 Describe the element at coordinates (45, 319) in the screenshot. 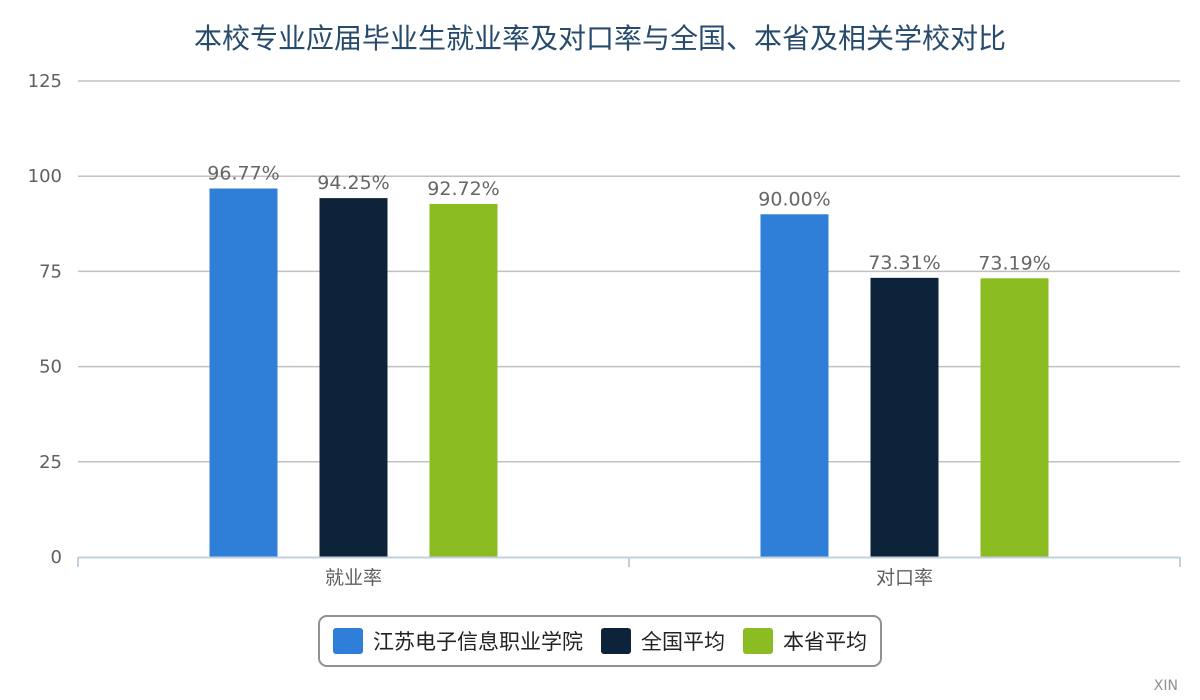

I see `y-axis-ticks: 0 25 50 75 100 125` at that location.